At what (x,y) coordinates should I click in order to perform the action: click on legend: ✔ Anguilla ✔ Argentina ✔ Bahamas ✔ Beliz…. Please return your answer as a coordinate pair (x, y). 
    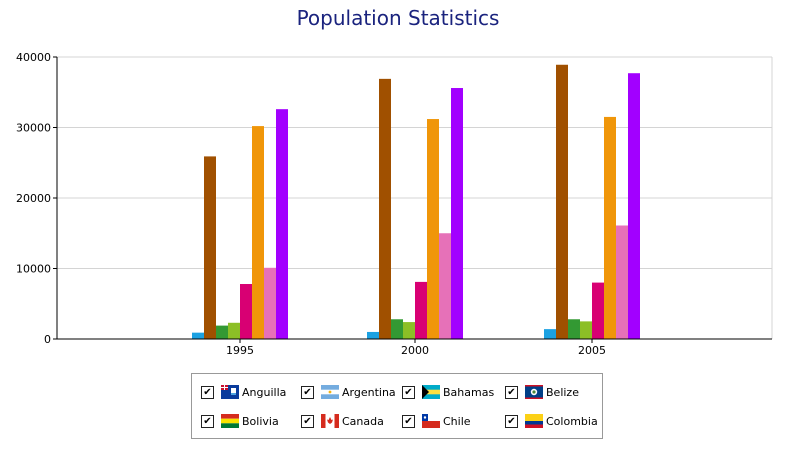
    Looking at the image, I should click on (397, 406).